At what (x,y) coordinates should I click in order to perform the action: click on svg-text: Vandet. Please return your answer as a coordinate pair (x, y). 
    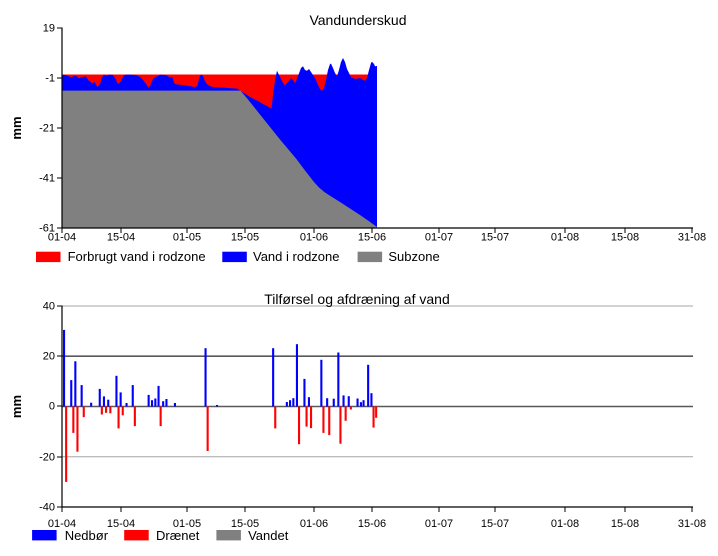
    Looking at the image, I should click on (268, 535).